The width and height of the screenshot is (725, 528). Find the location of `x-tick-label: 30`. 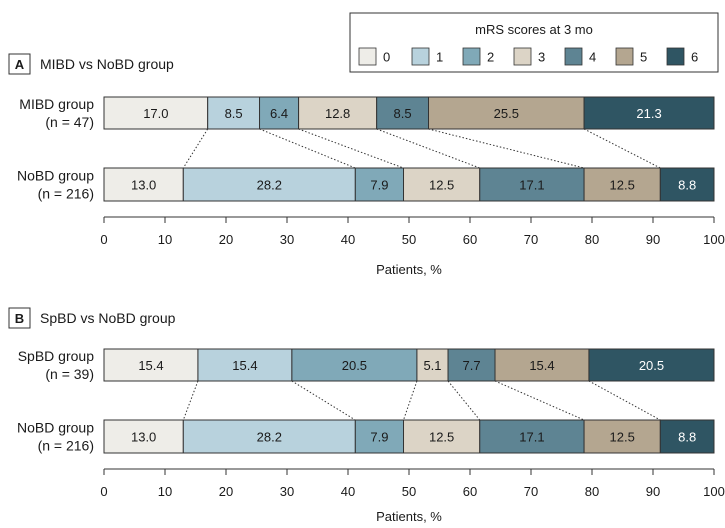

x-tick-label: 30 is located at coordinates (287, 239).